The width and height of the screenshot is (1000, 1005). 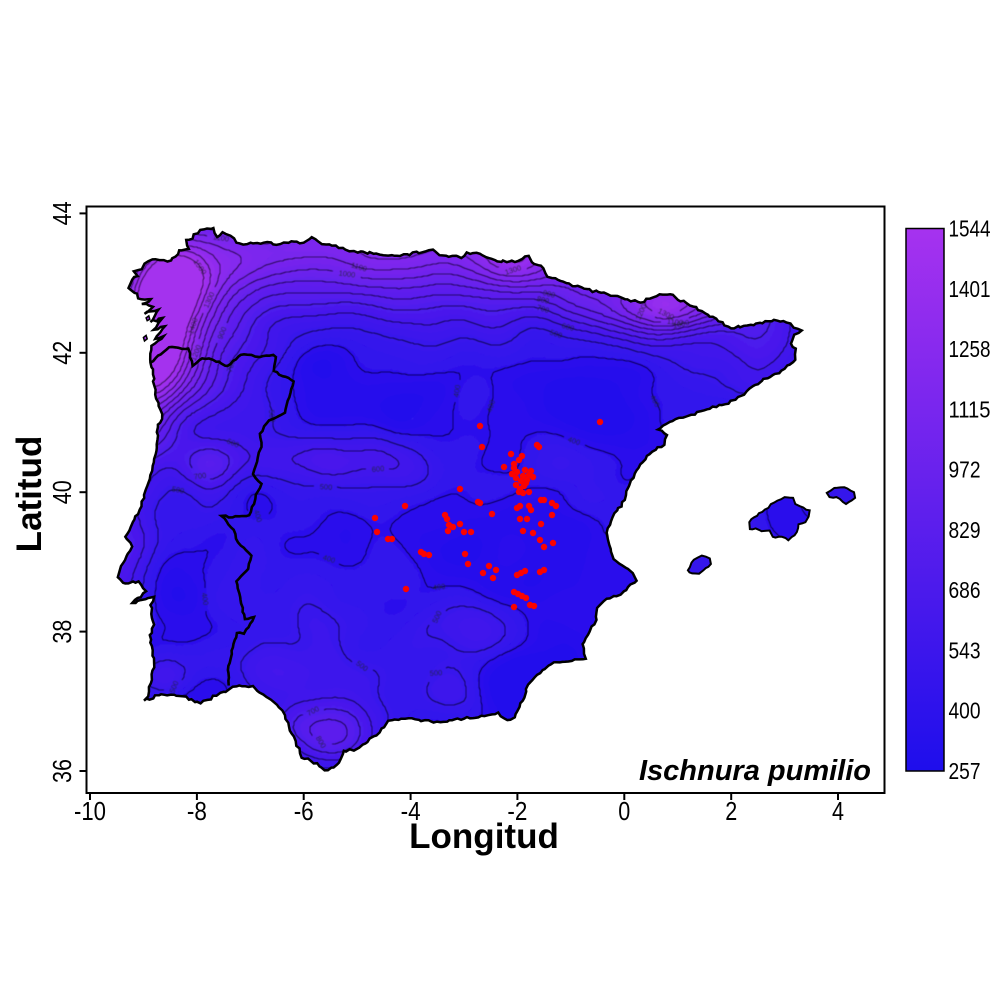 I want to click on svg-text: Longitud, so click(x=484, y=836).